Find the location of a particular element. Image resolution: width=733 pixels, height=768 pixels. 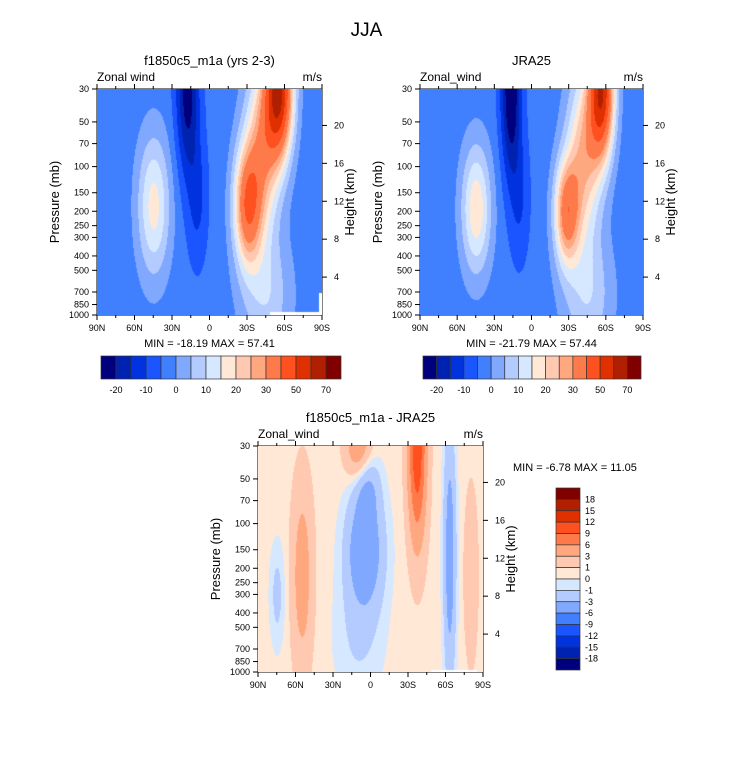

panel2-height-tick-label: 8 is located at coordinates (657, 239).